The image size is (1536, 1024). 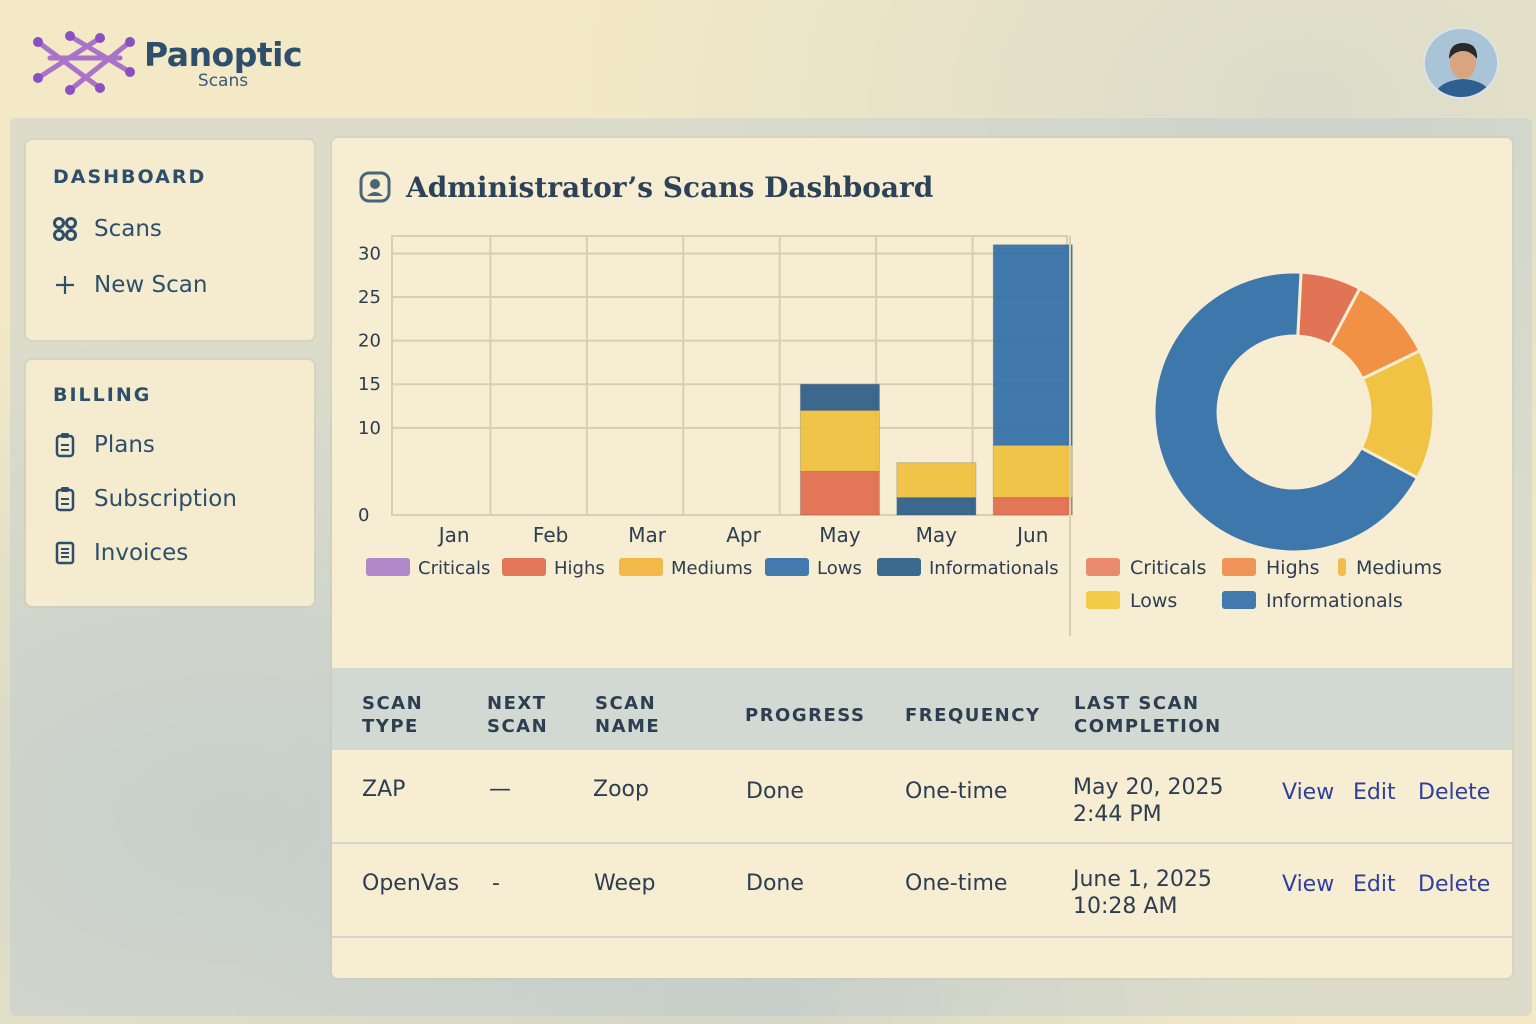 I want to click on sidebar-item-label: Invoices, so click(x=141, y=553).